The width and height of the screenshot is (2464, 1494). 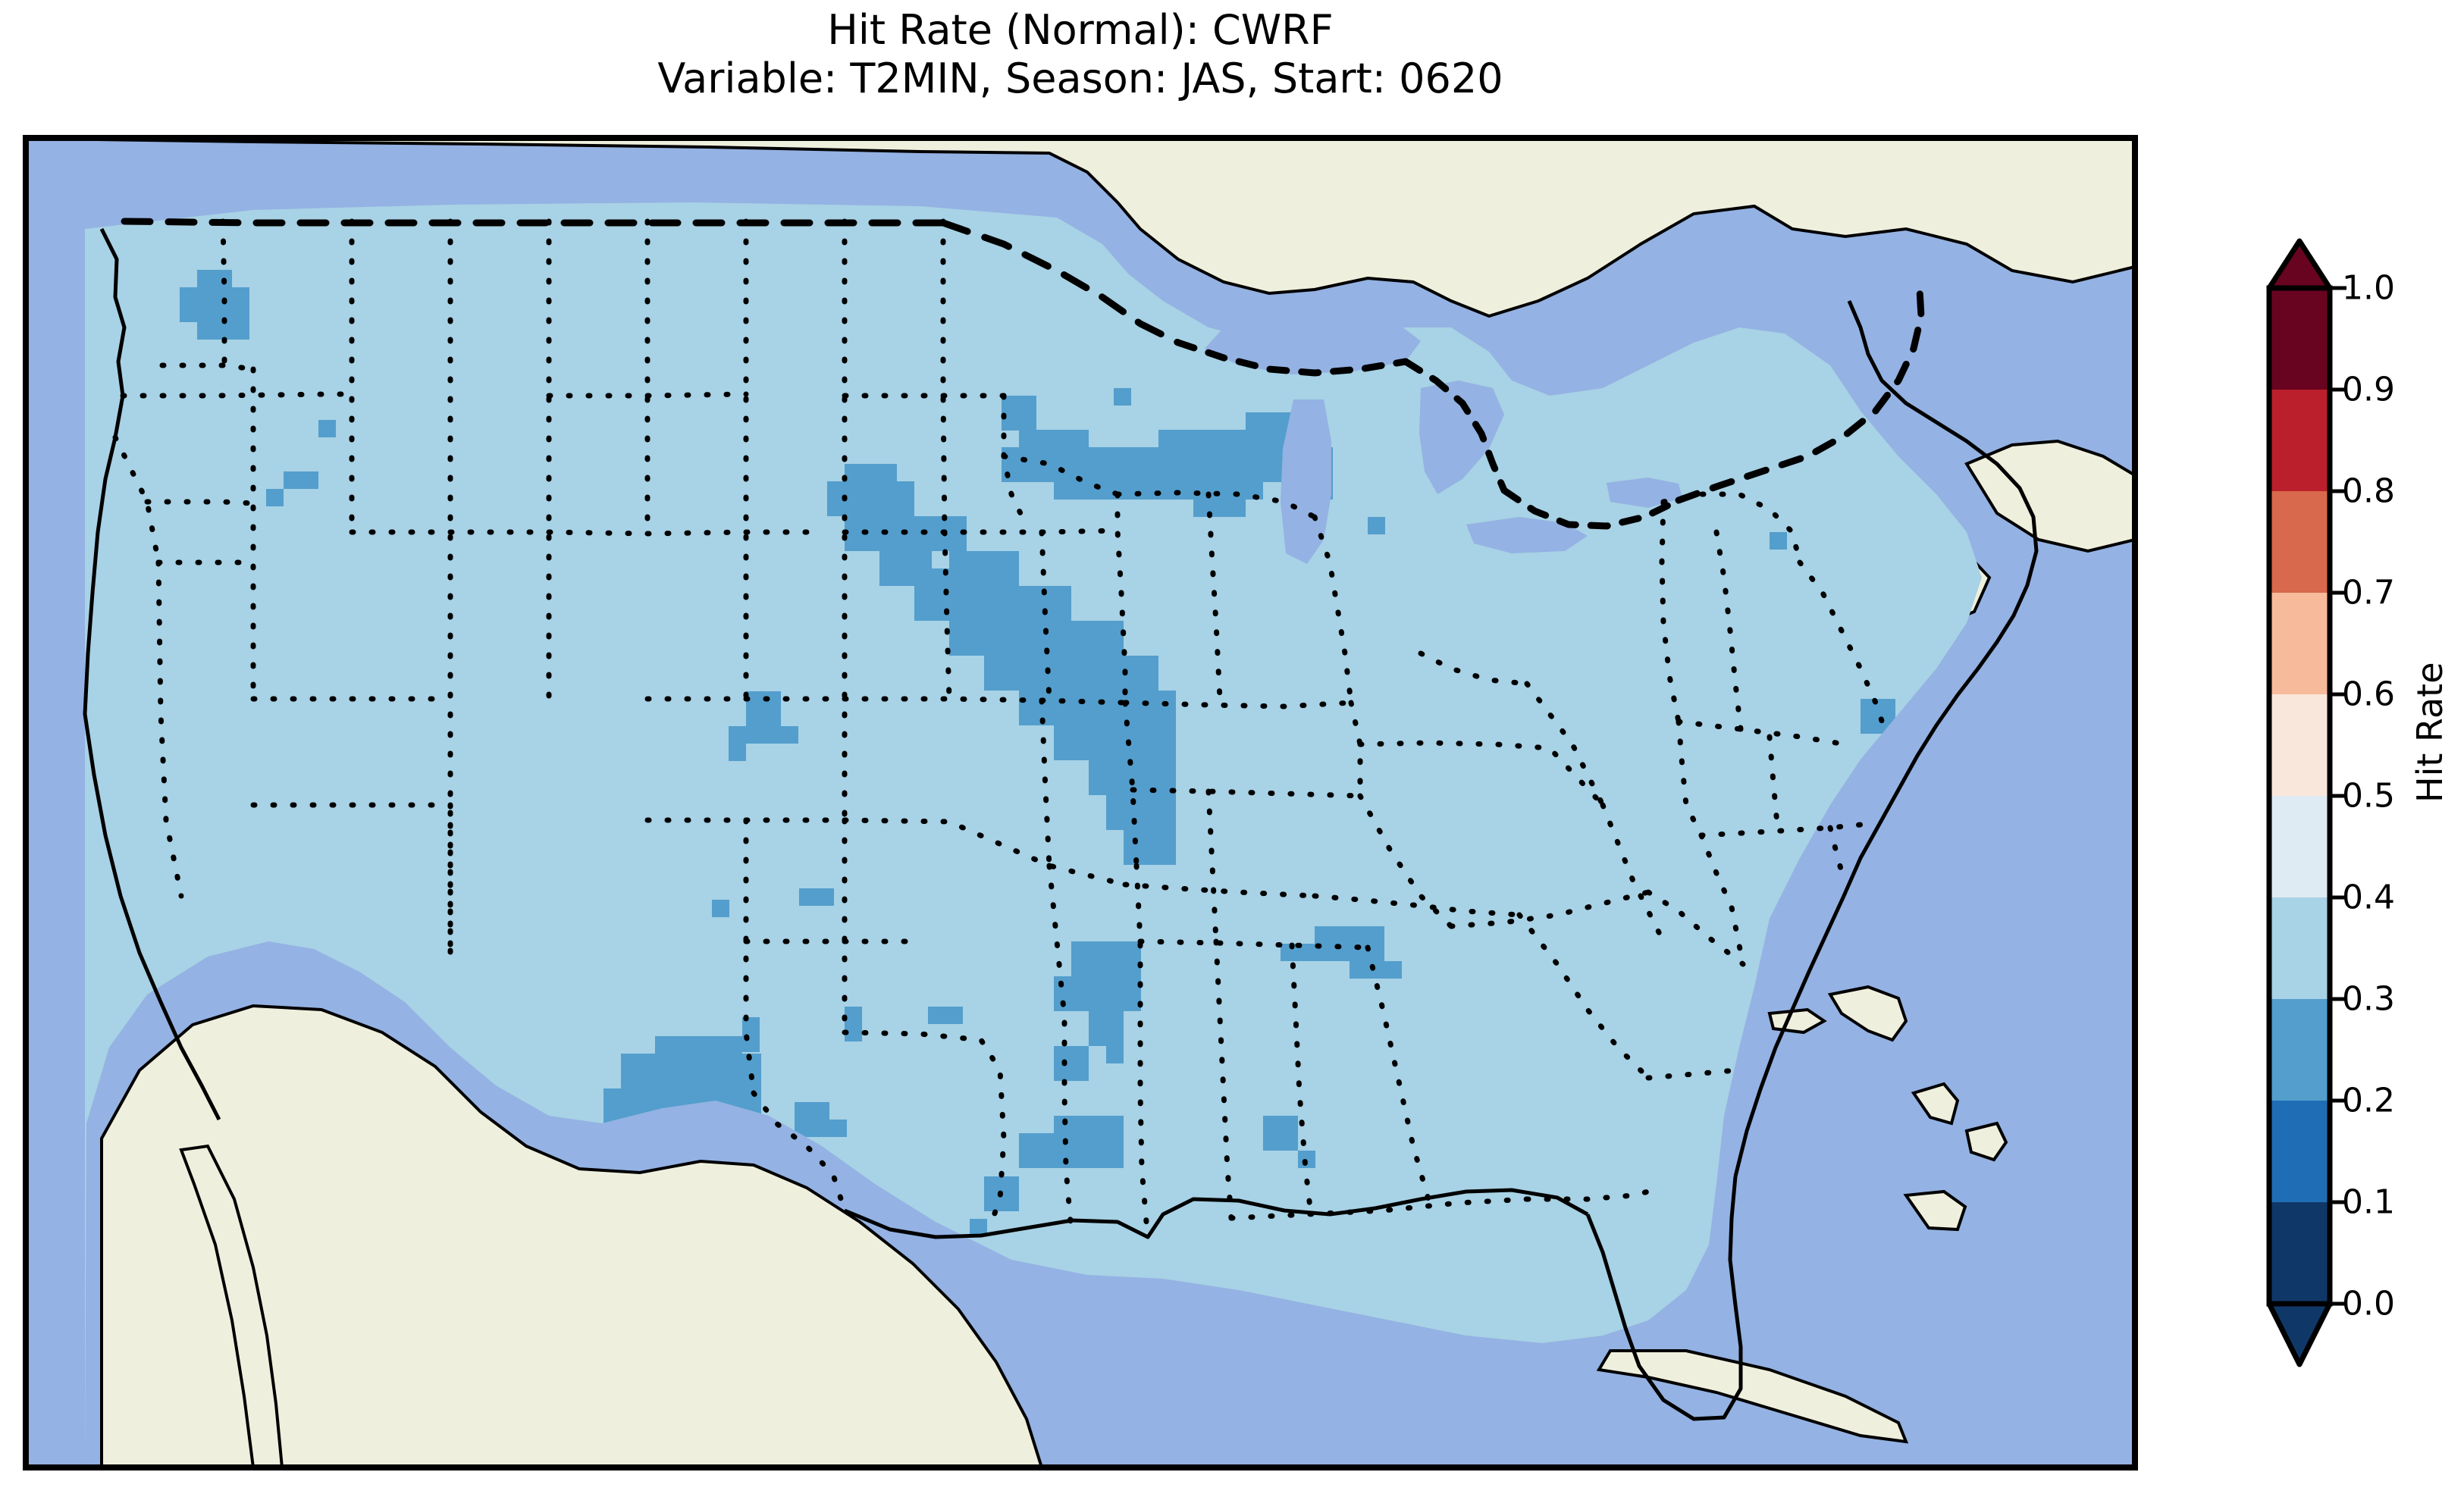 I want to click on cb-label-0.2: 0.2, so click(x=2368, y=1100).